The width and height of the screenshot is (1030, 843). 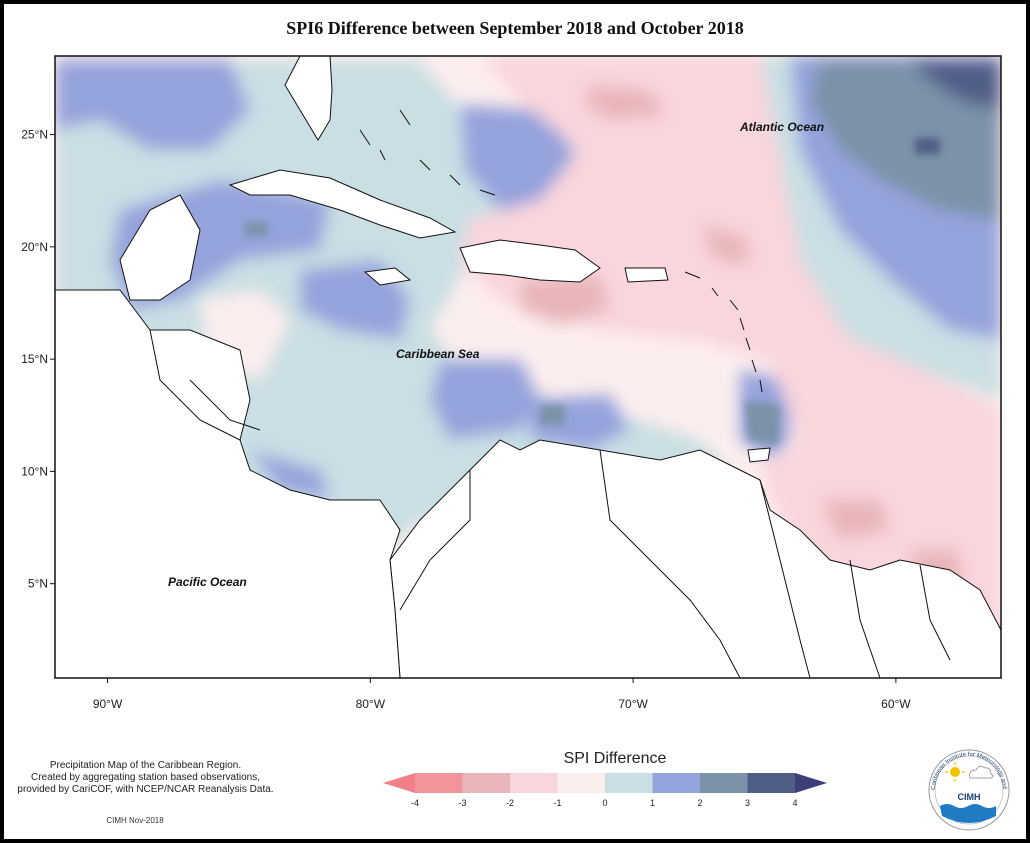 What do you see at coordinates (308, 98) in the screenshot?
I see `landmass-florida` at bounding box center [308, 98].